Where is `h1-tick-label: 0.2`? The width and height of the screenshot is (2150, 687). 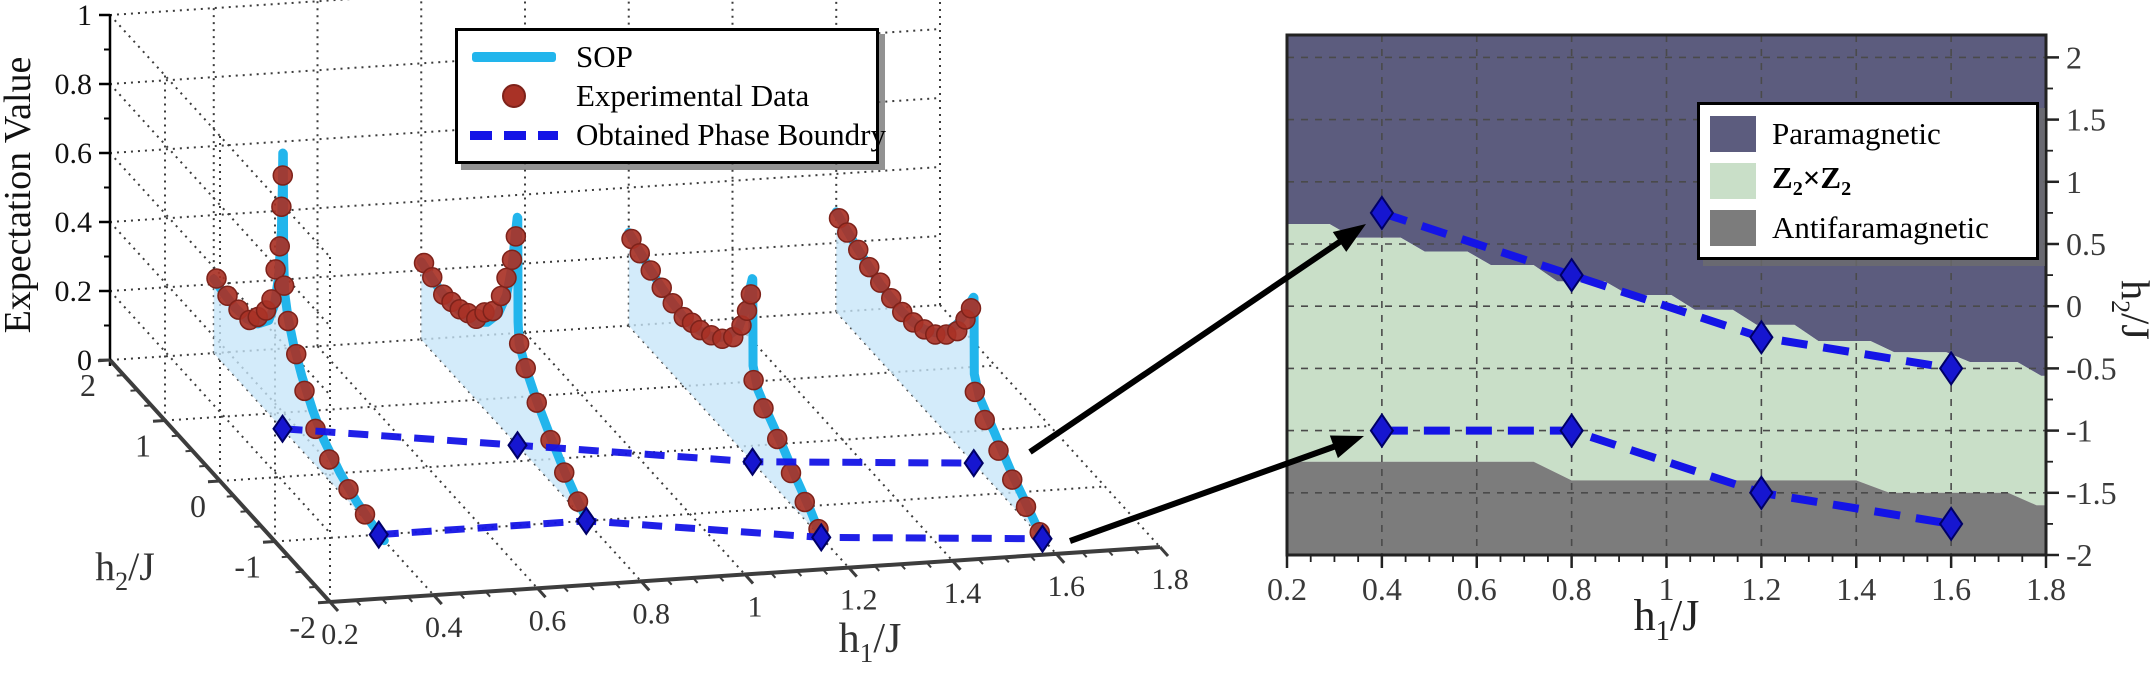 h1-tick-label: 0.2 is located at coordinates (340, 634).